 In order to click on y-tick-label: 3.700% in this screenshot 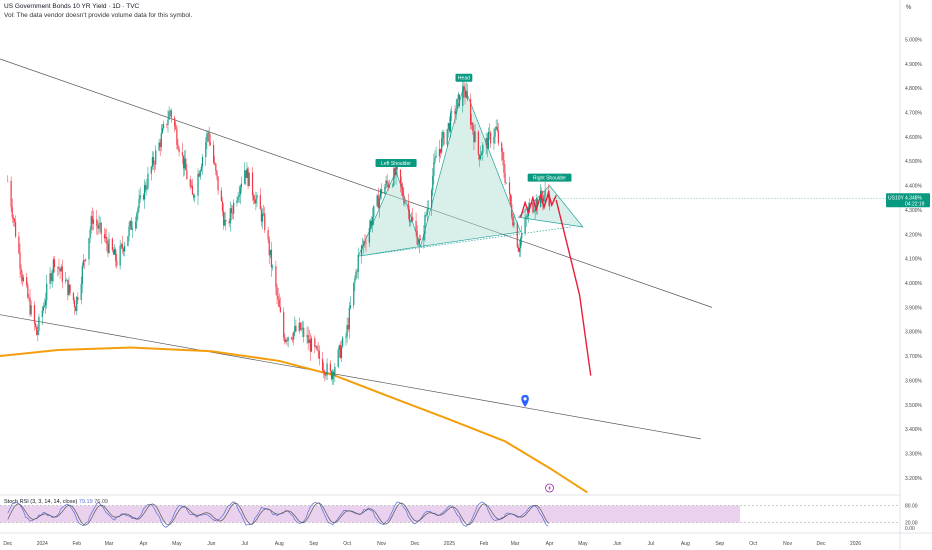, I will do `click(914, 357)`.